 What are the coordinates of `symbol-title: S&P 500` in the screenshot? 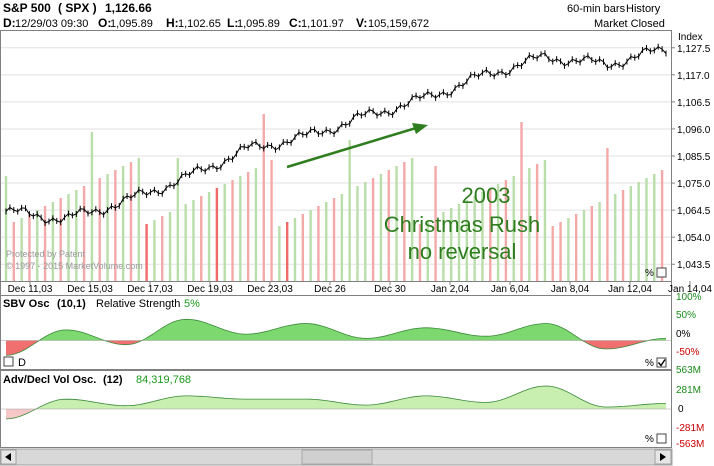 It's located at (27, 8).